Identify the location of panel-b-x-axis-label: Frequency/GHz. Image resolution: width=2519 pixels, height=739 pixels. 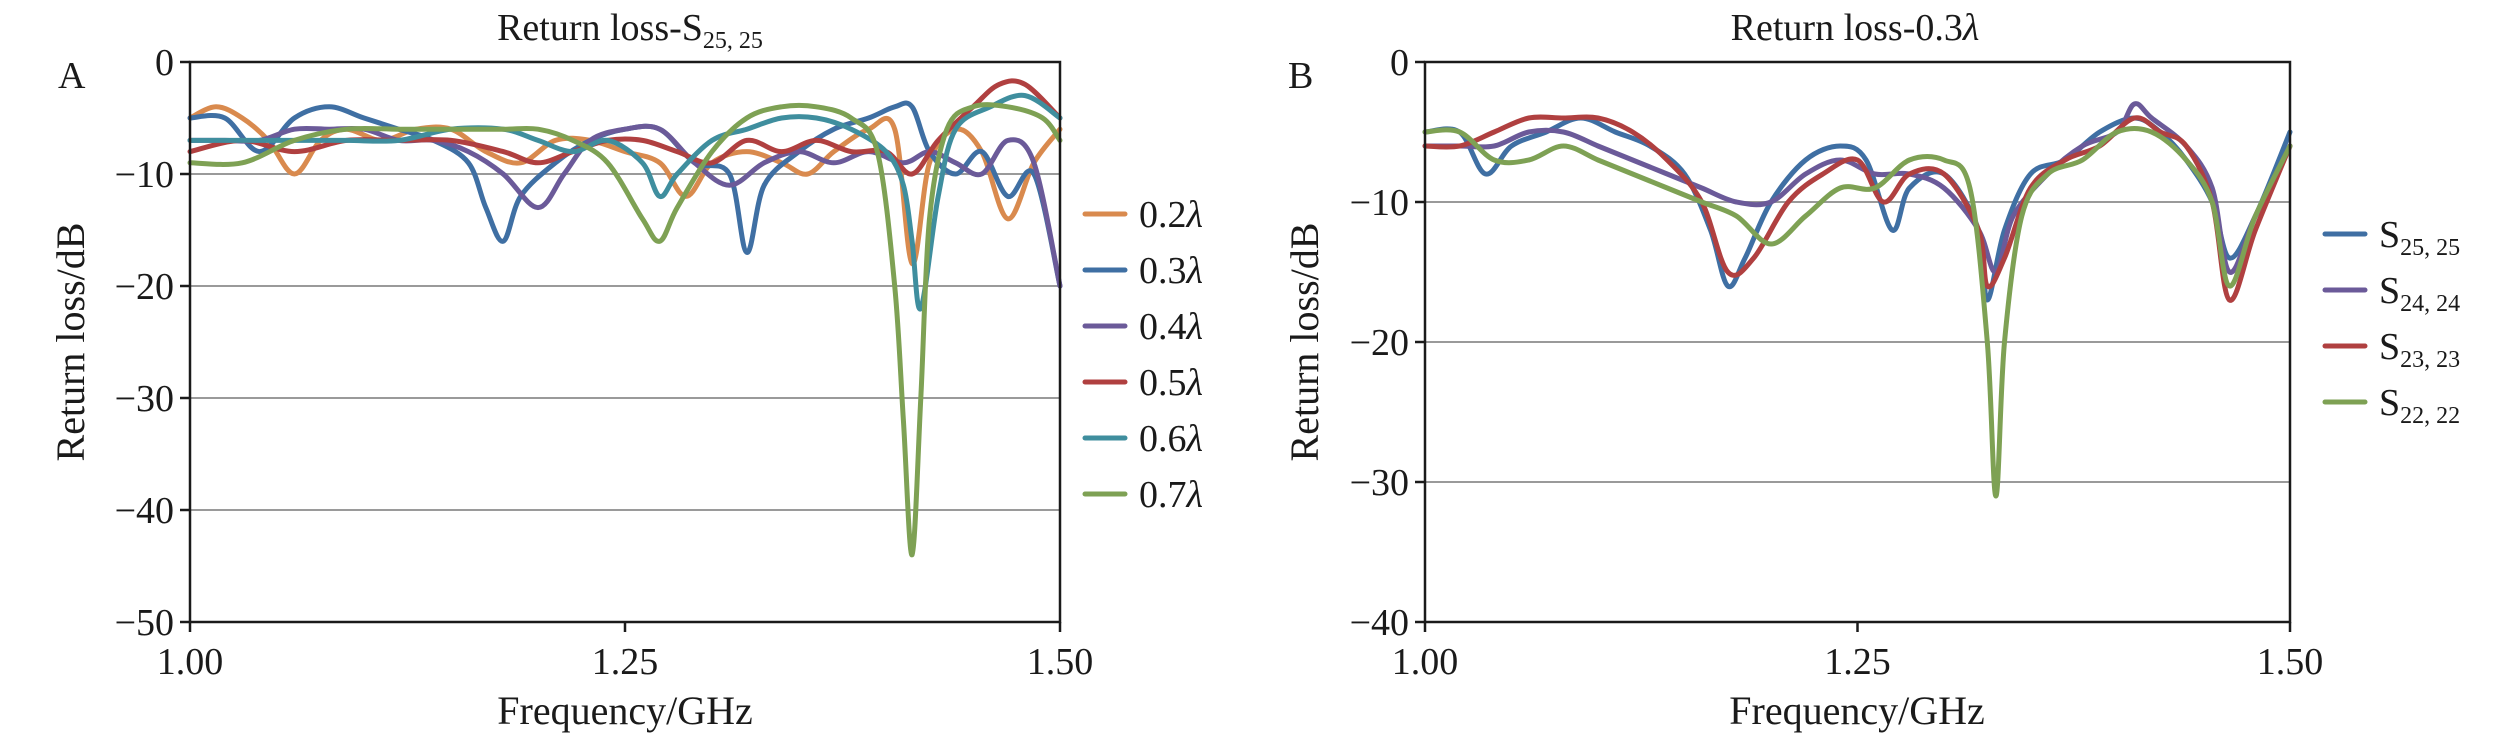
(1856, 710).